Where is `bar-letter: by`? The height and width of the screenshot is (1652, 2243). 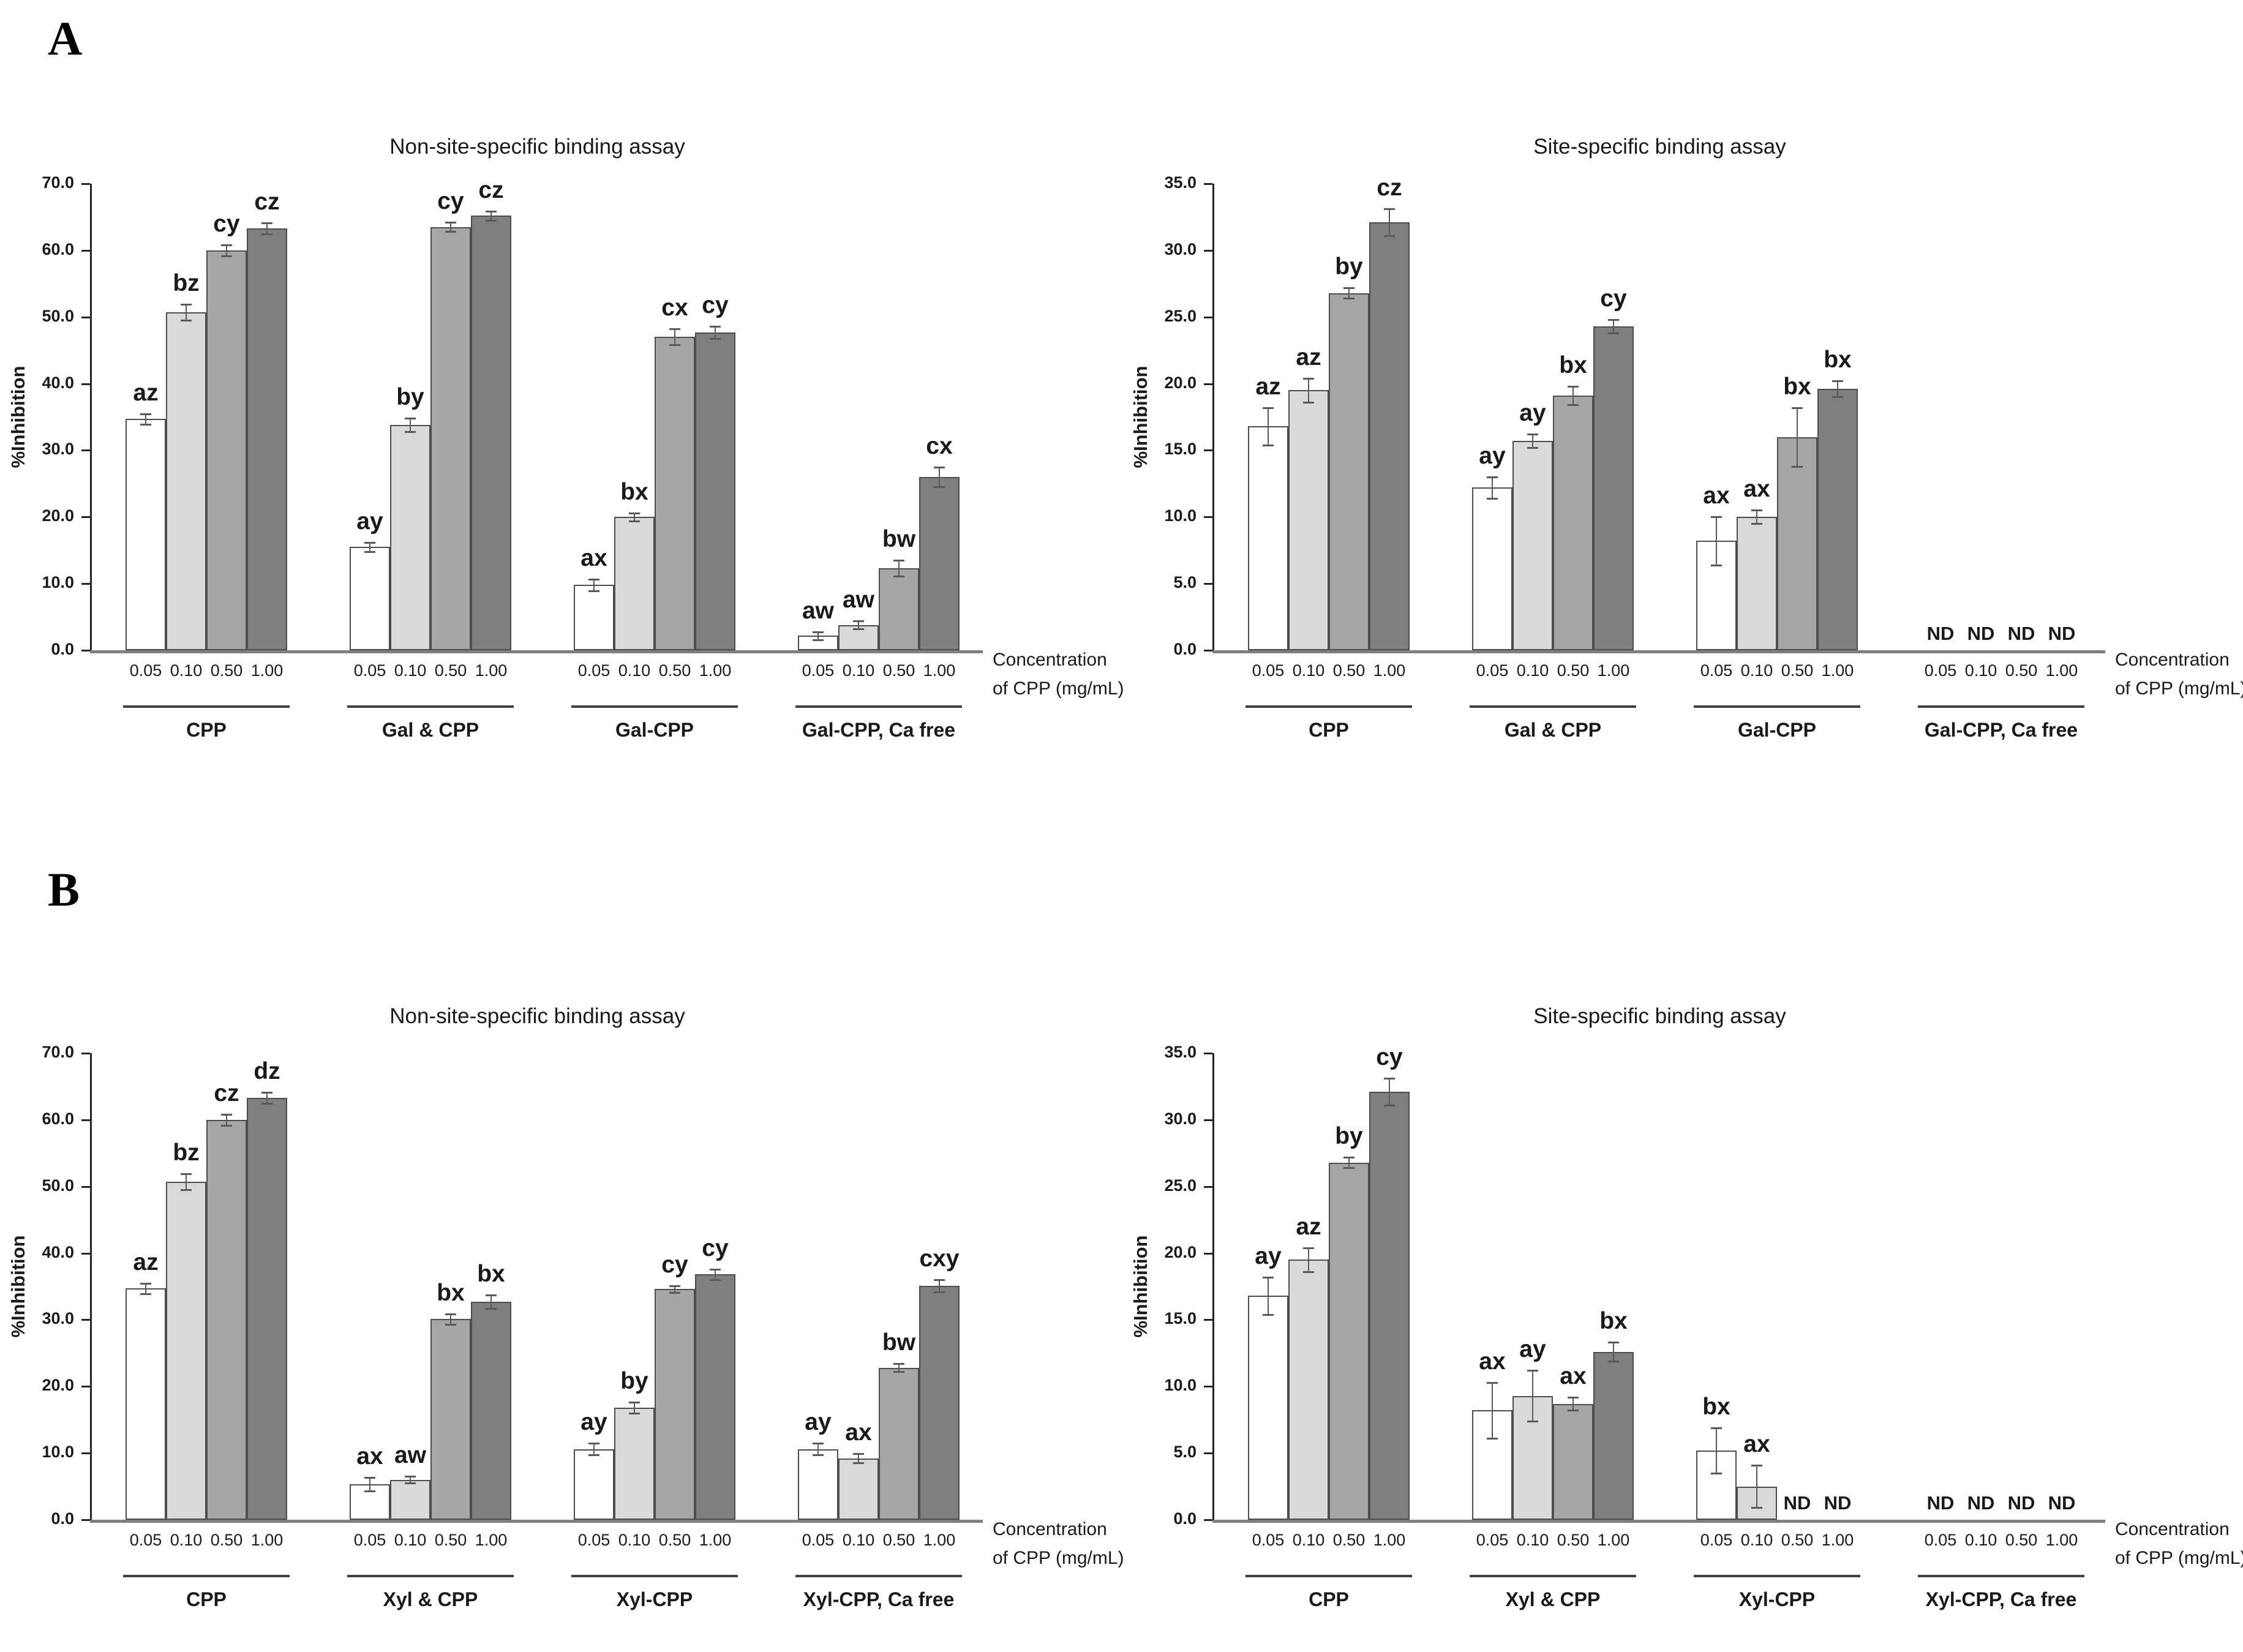 bar-letter: by is located at coordinates (410, 397).